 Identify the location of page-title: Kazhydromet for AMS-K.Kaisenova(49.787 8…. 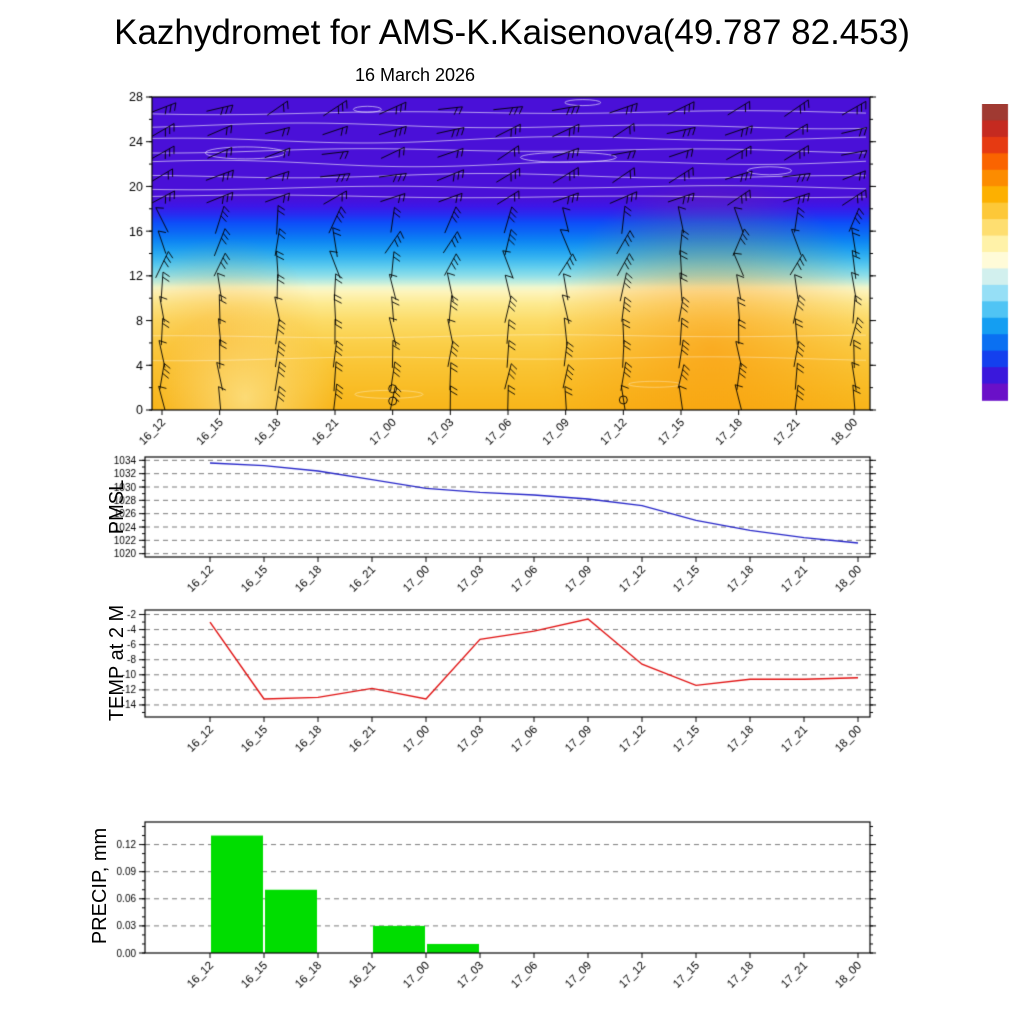
(512, 32).